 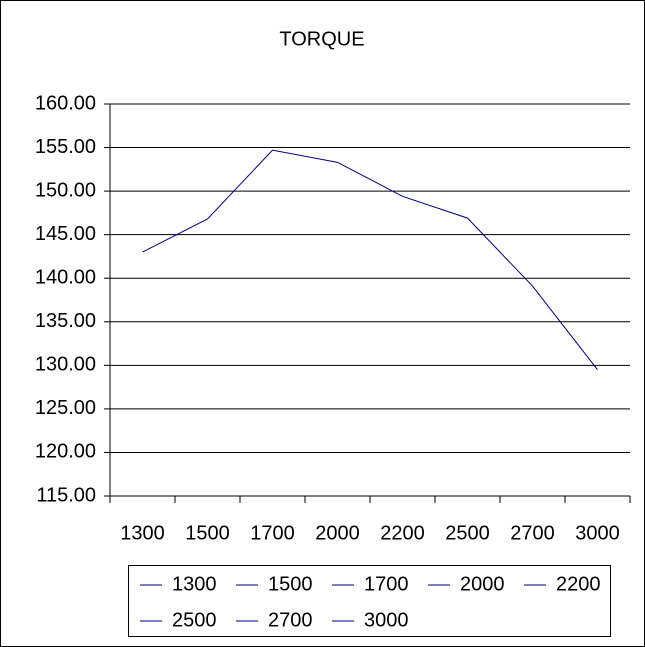 I want to click on legend-label: 3000, so click(x=386, y=620).